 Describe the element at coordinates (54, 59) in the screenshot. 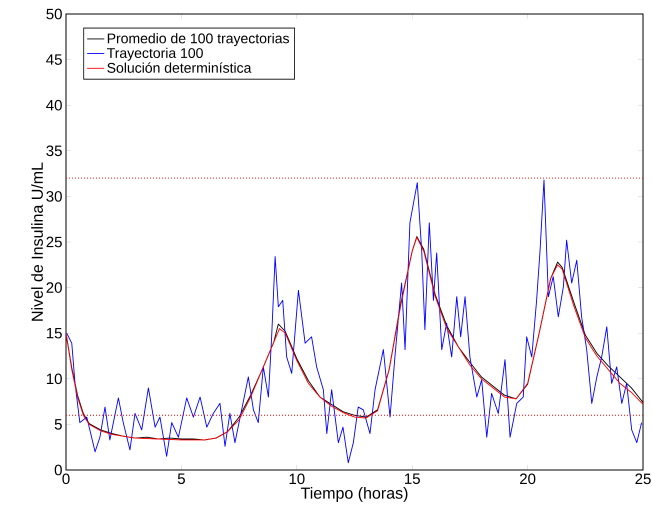

I see `y-tick-label: 45` at that location.